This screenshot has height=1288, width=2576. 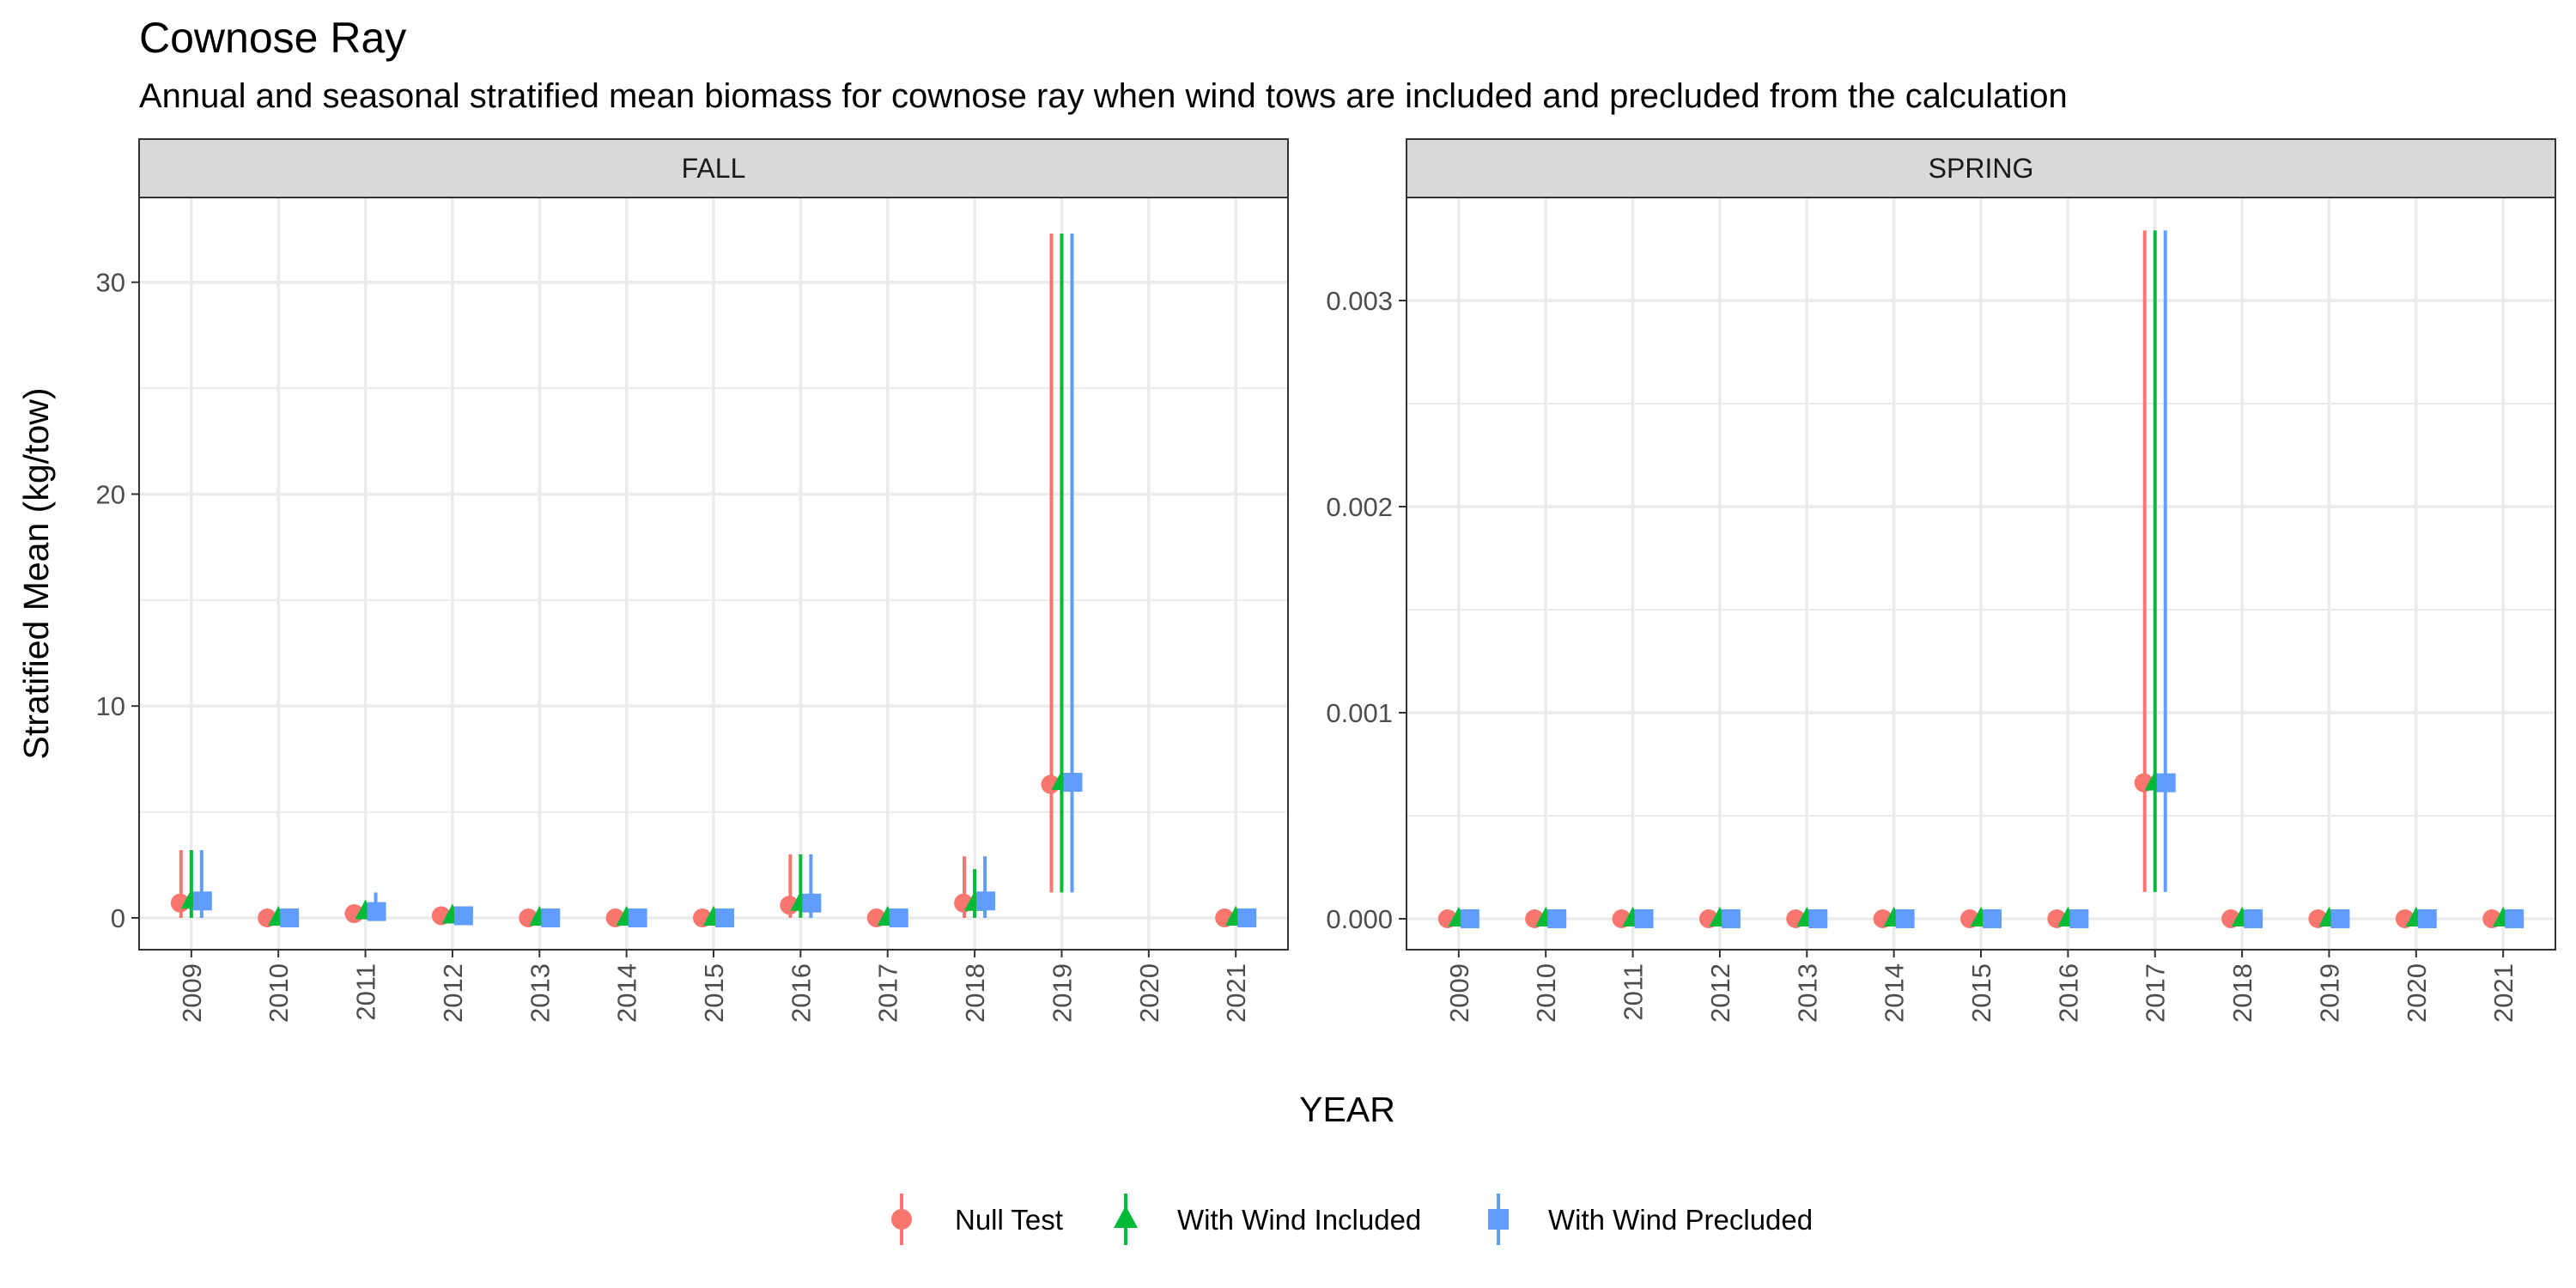 What do you see at coordinates (111, 494) in the screenshot?
I see `y-tick-label: 20` at bounding box center [111, 494].